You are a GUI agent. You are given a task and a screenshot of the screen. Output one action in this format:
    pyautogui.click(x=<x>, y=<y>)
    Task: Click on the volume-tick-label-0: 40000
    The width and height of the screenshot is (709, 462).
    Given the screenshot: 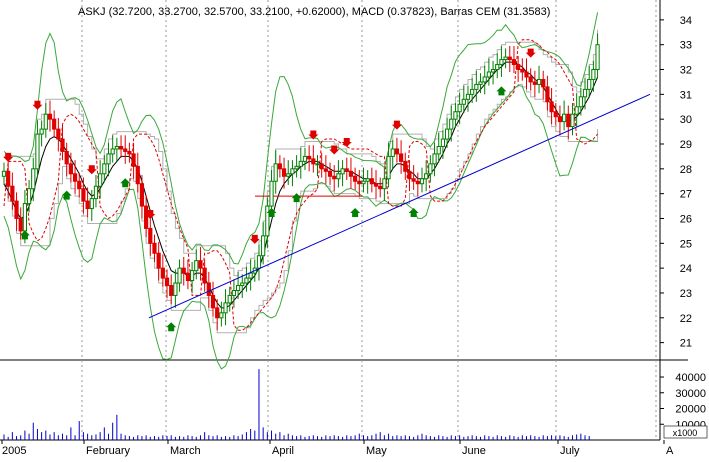 What is the action you would take?
    pyautogui.click(x=690, y=378)
    